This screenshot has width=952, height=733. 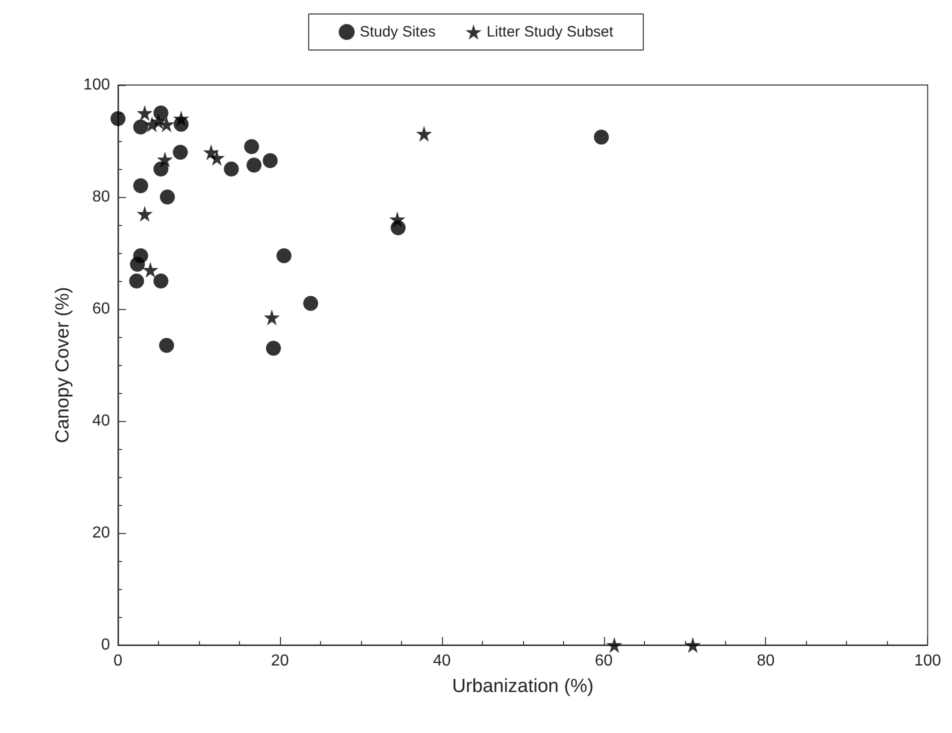 What do you see at coordinates (63, 365) in the screenshot?
I see `y-axis-title: Canopy Cover (%)` at bounding box center [63, 365].